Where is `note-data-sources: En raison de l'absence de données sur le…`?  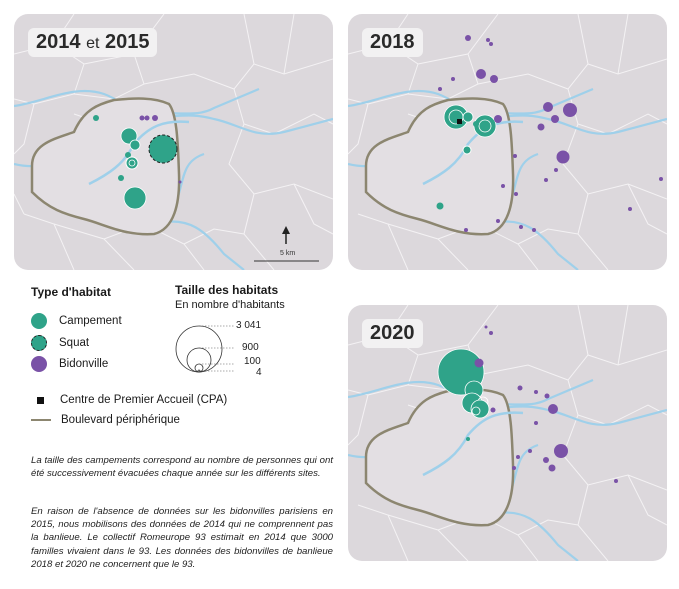 note-data-sources: En raison de l'absence de données sur le… is located at coordinates (182, 538).